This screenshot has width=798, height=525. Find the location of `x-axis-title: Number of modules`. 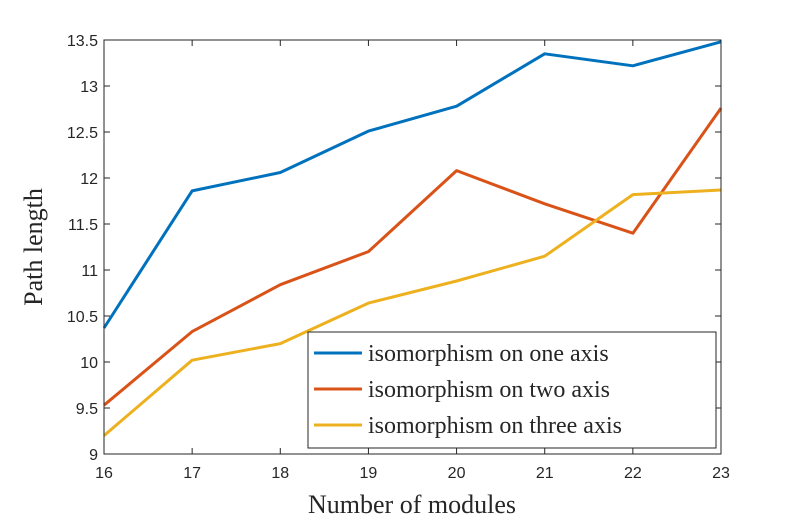

x-axis-title: Number of modules is located at coordinates (412, 504).